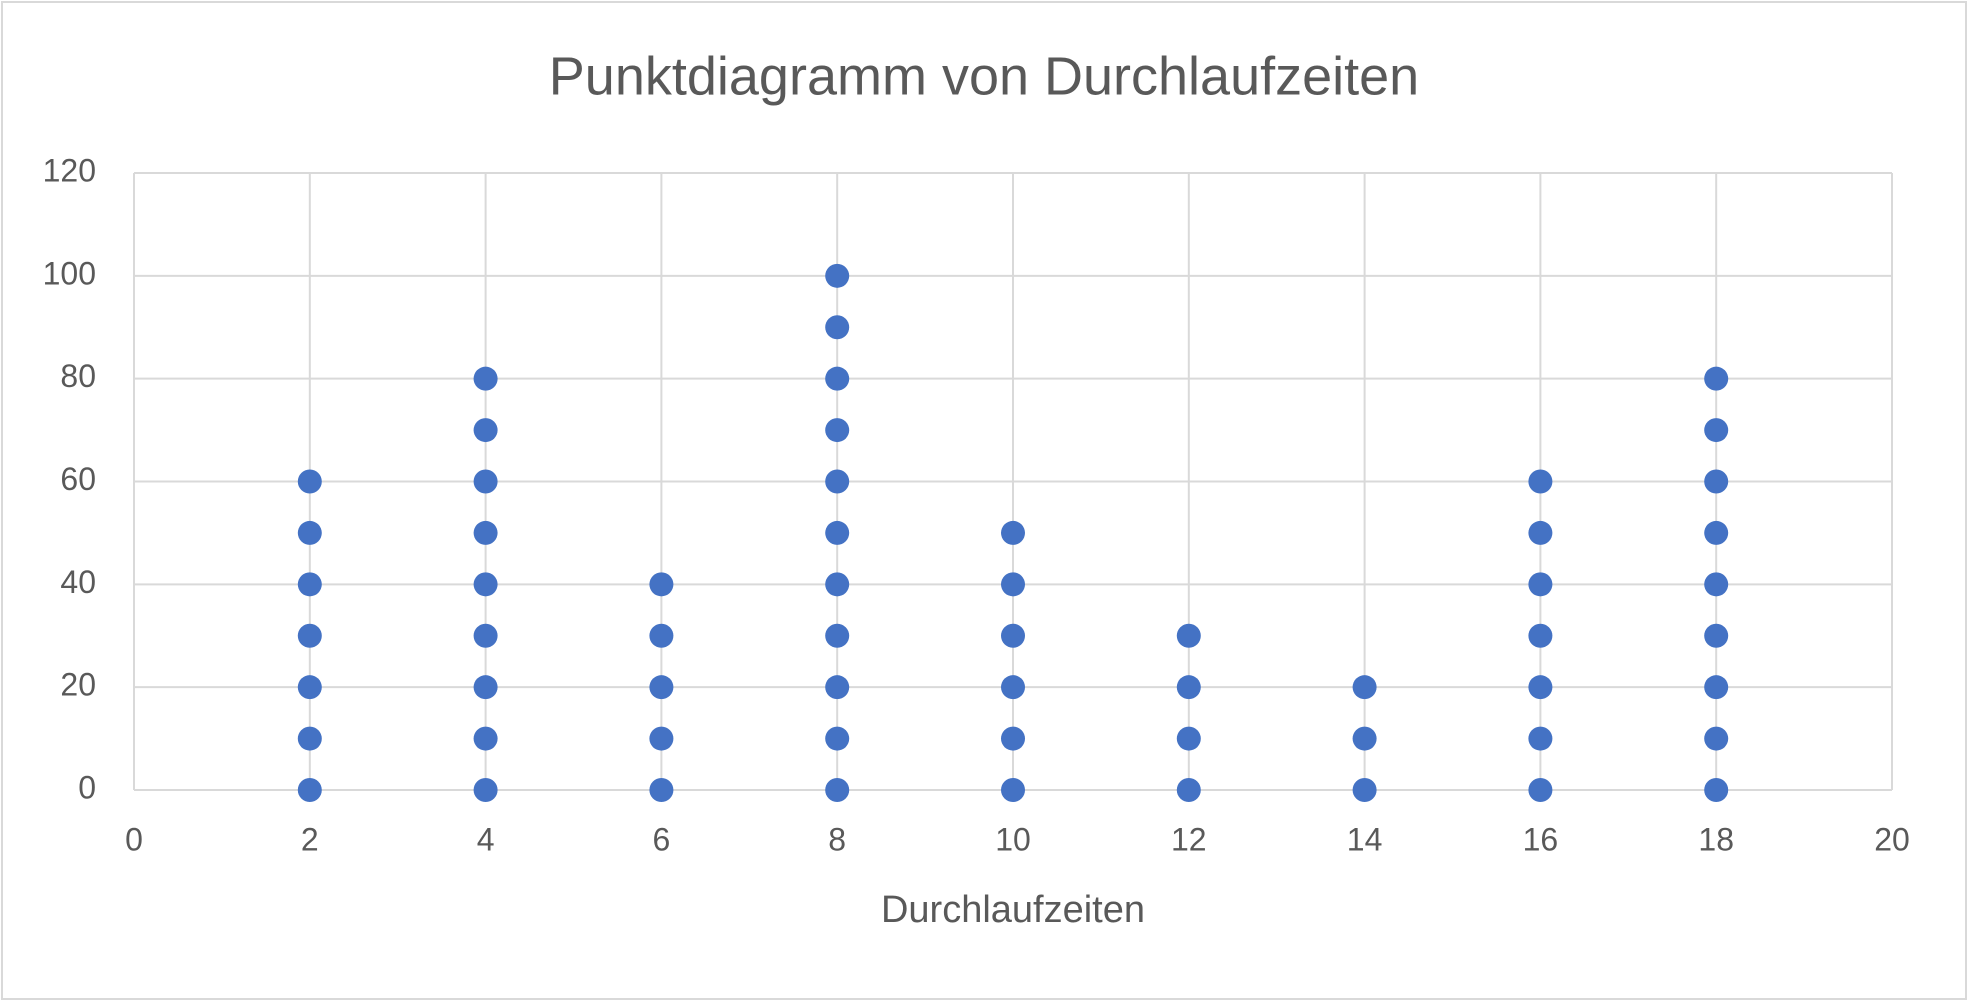  I want to click on x-tick-label: 2, so click(310, 839).